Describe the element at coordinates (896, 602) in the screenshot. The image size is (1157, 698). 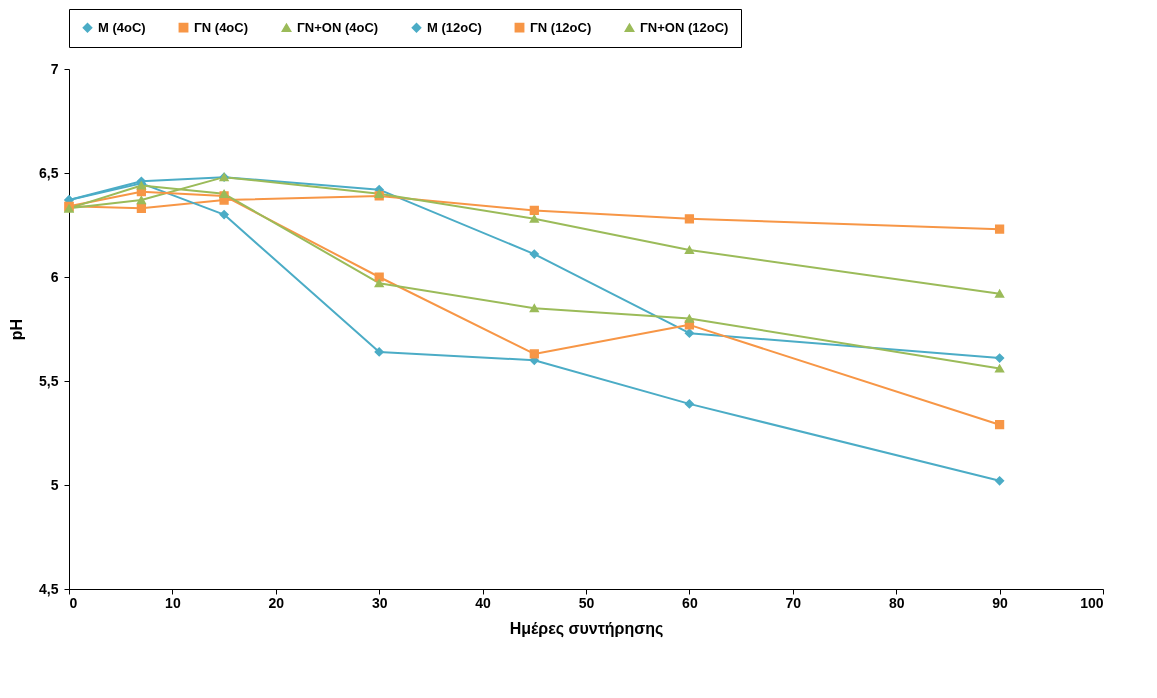
I see `x-tick-label: 80` at that location.